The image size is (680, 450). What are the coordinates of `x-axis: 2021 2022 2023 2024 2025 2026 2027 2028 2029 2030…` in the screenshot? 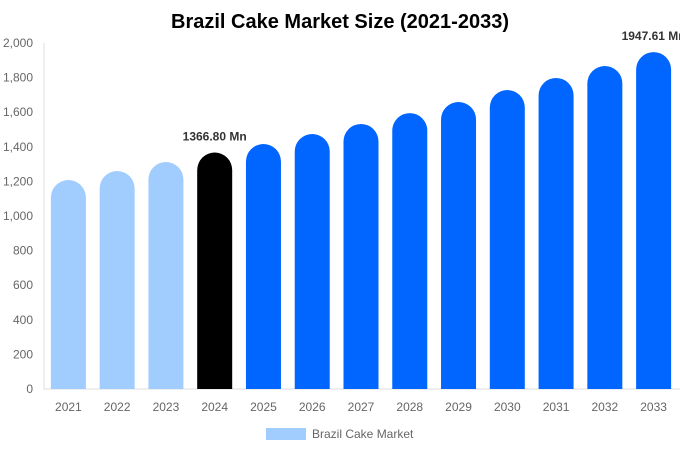 It's located at (361, 407).